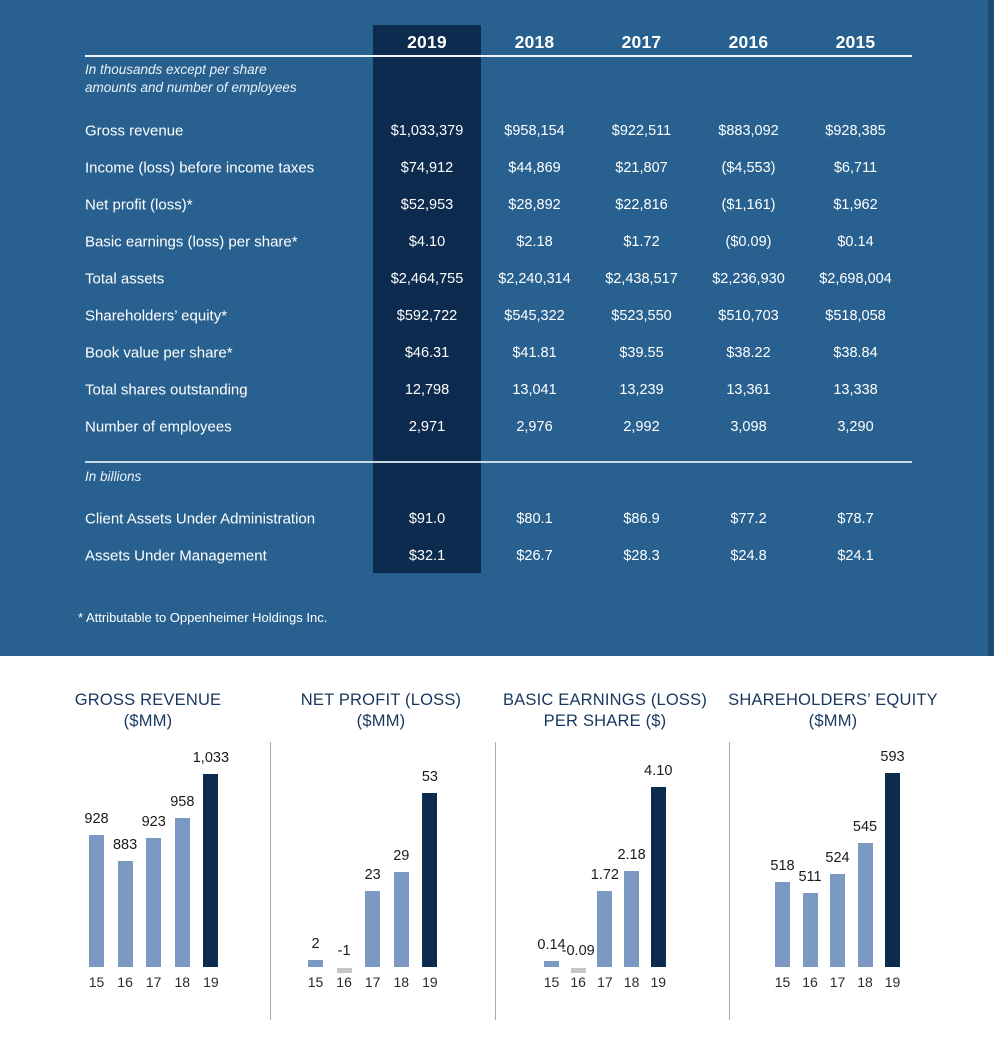  I want to click on row-value: 3,098, so click(748, 426).